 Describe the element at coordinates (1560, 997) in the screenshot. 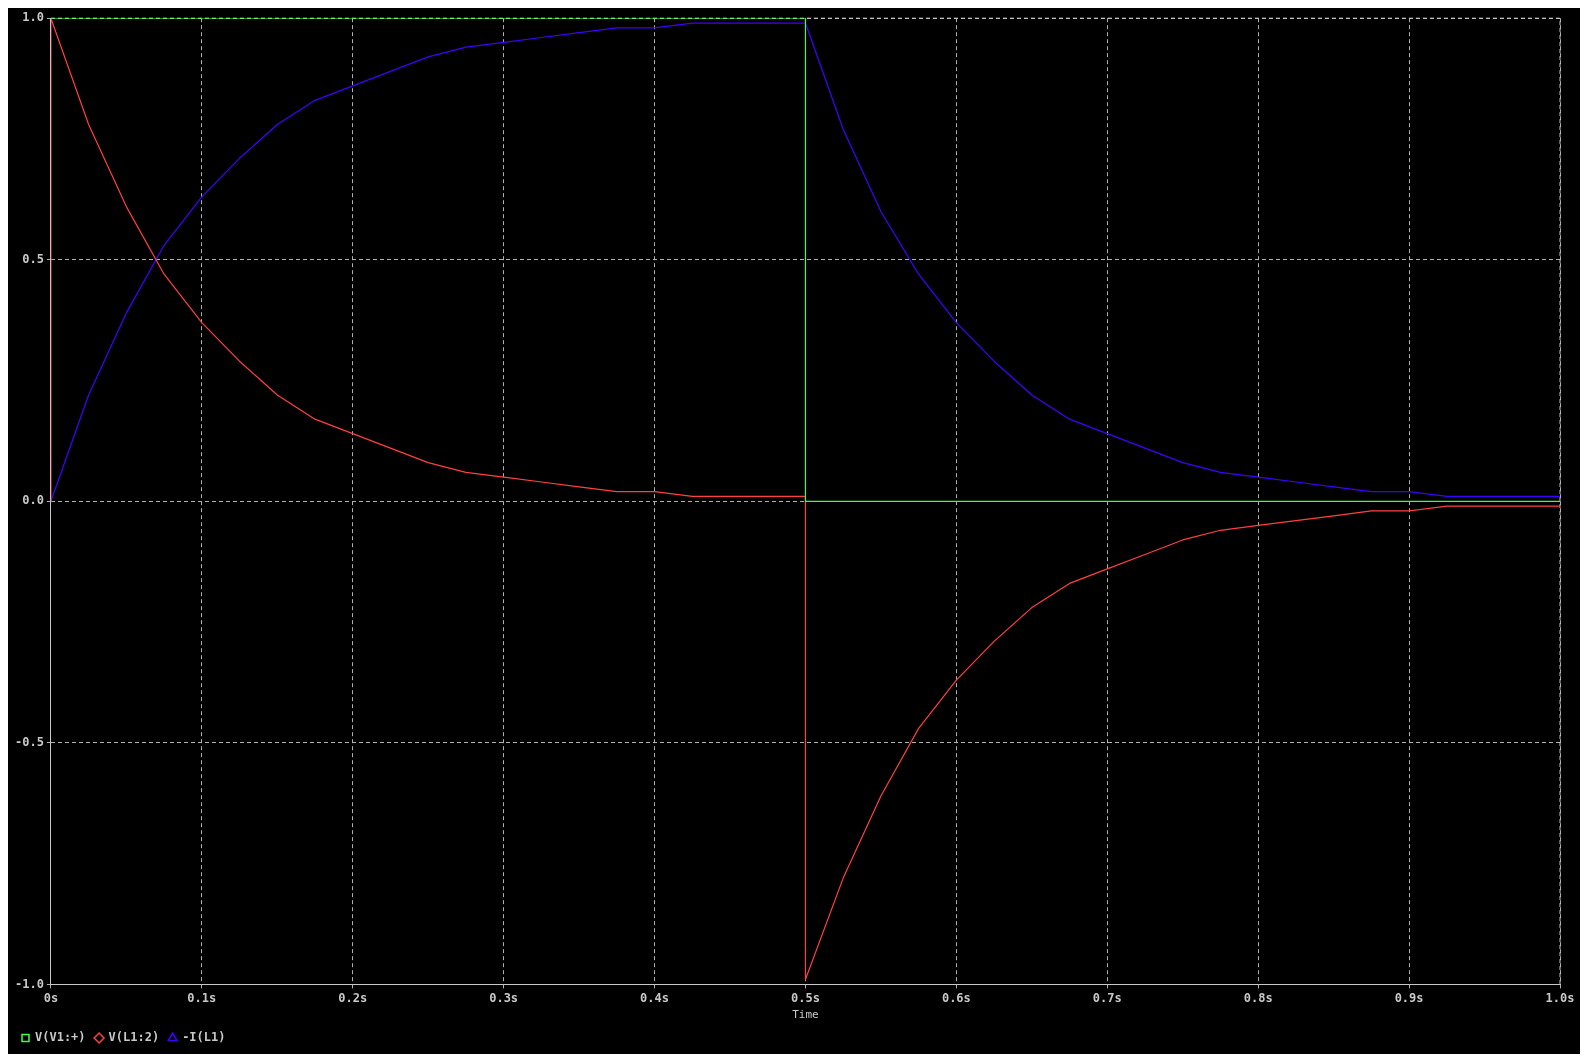

I see `x-tick-label: 1.0s` at that location.